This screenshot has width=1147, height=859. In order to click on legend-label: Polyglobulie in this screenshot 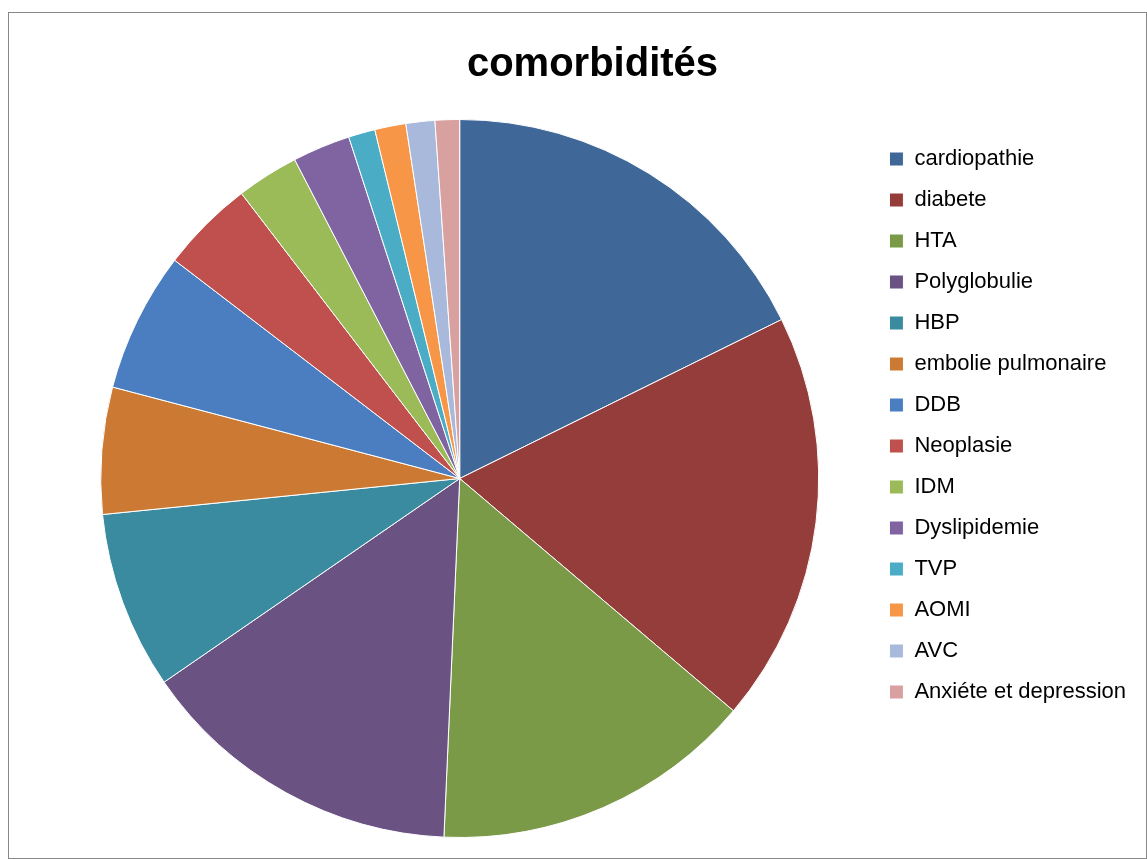, I will do `click(974, 281)`.